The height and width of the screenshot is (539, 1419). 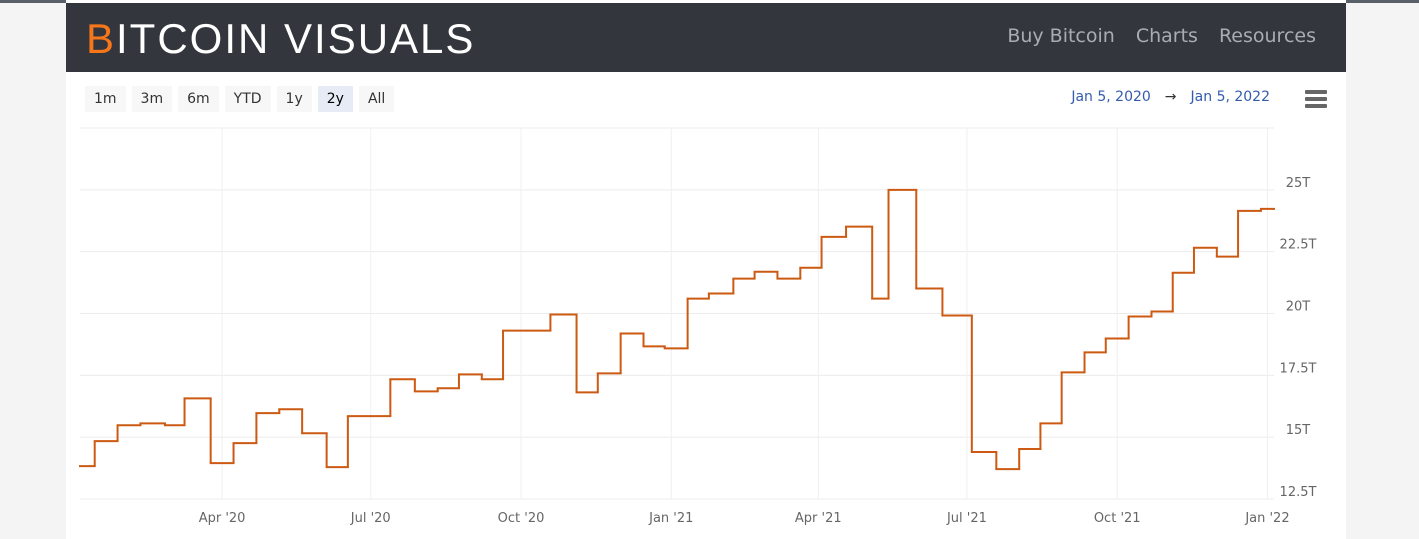 I want to click on y-tick-label: 17.5T, so click(x=1298, y=368).